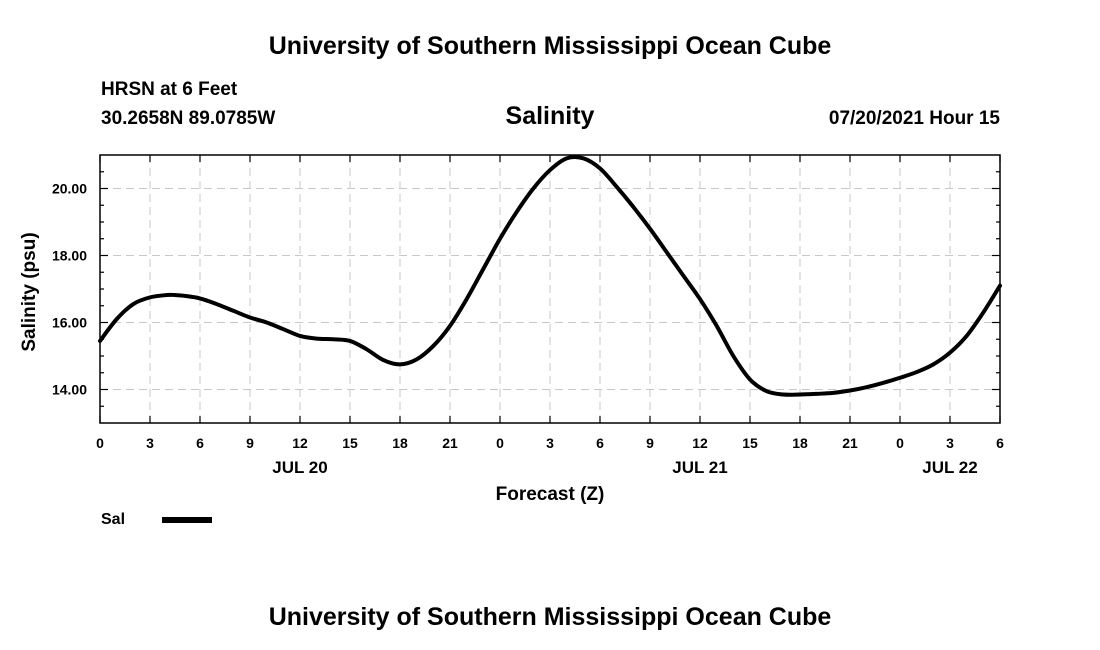 The image size is (1100, 650). What do you see at coordinates (113, 519) in the screenshot?
I see `legend-label: Sal` at bounding box center [113, 519].